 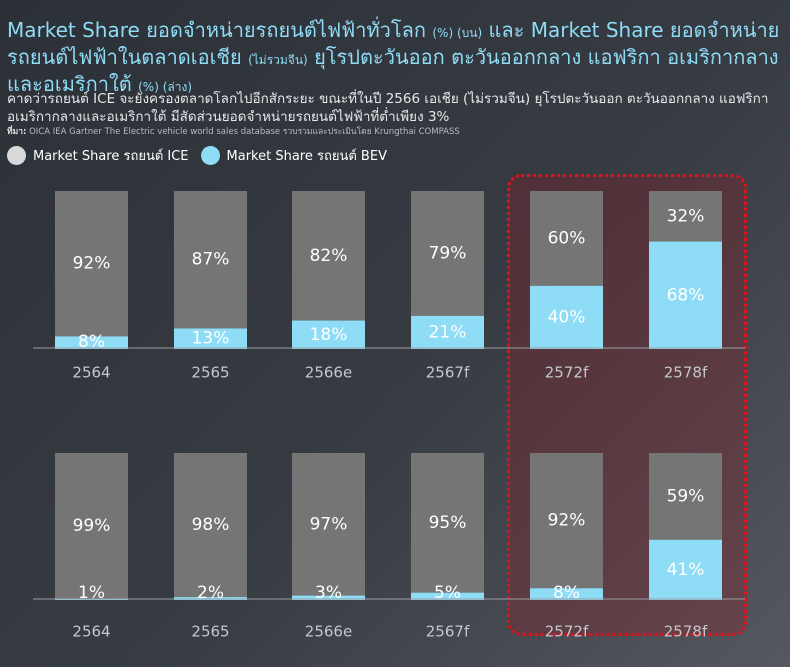 I want to click on label-bev-1-2565: 13%, so click(x=211, y=339).